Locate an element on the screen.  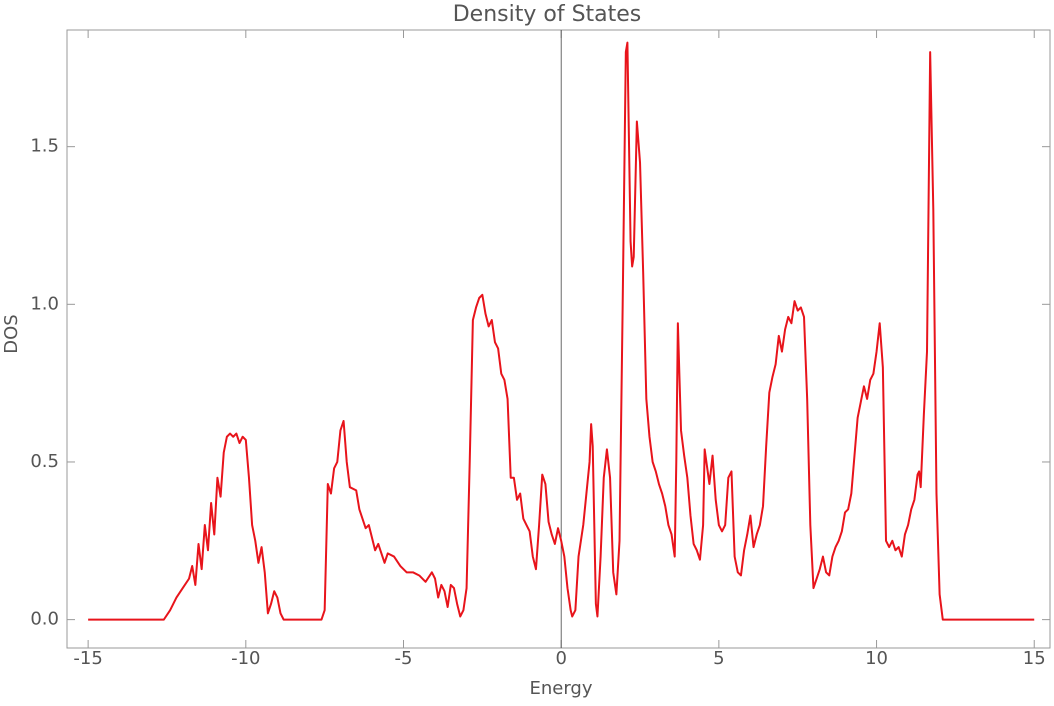
x-tick-label: -10 is located at coordinates (245, 658).